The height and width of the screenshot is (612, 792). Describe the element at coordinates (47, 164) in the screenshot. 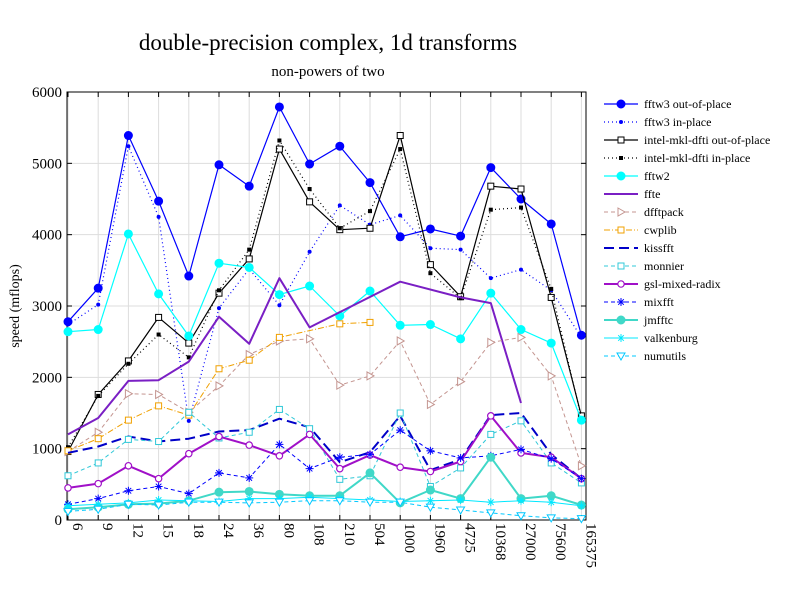

I see `y-tick-label: 5000` at that location.